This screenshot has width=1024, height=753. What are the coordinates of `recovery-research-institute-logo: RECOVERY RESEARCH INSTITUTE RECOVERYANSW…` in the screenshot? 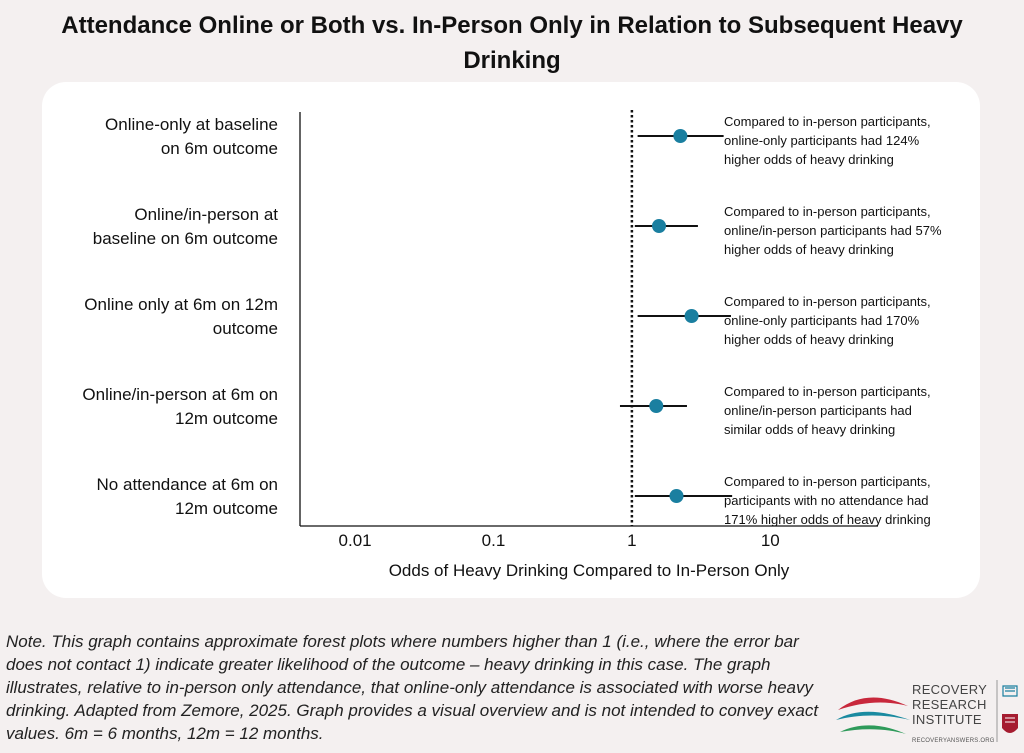 It's located at (927, 714).